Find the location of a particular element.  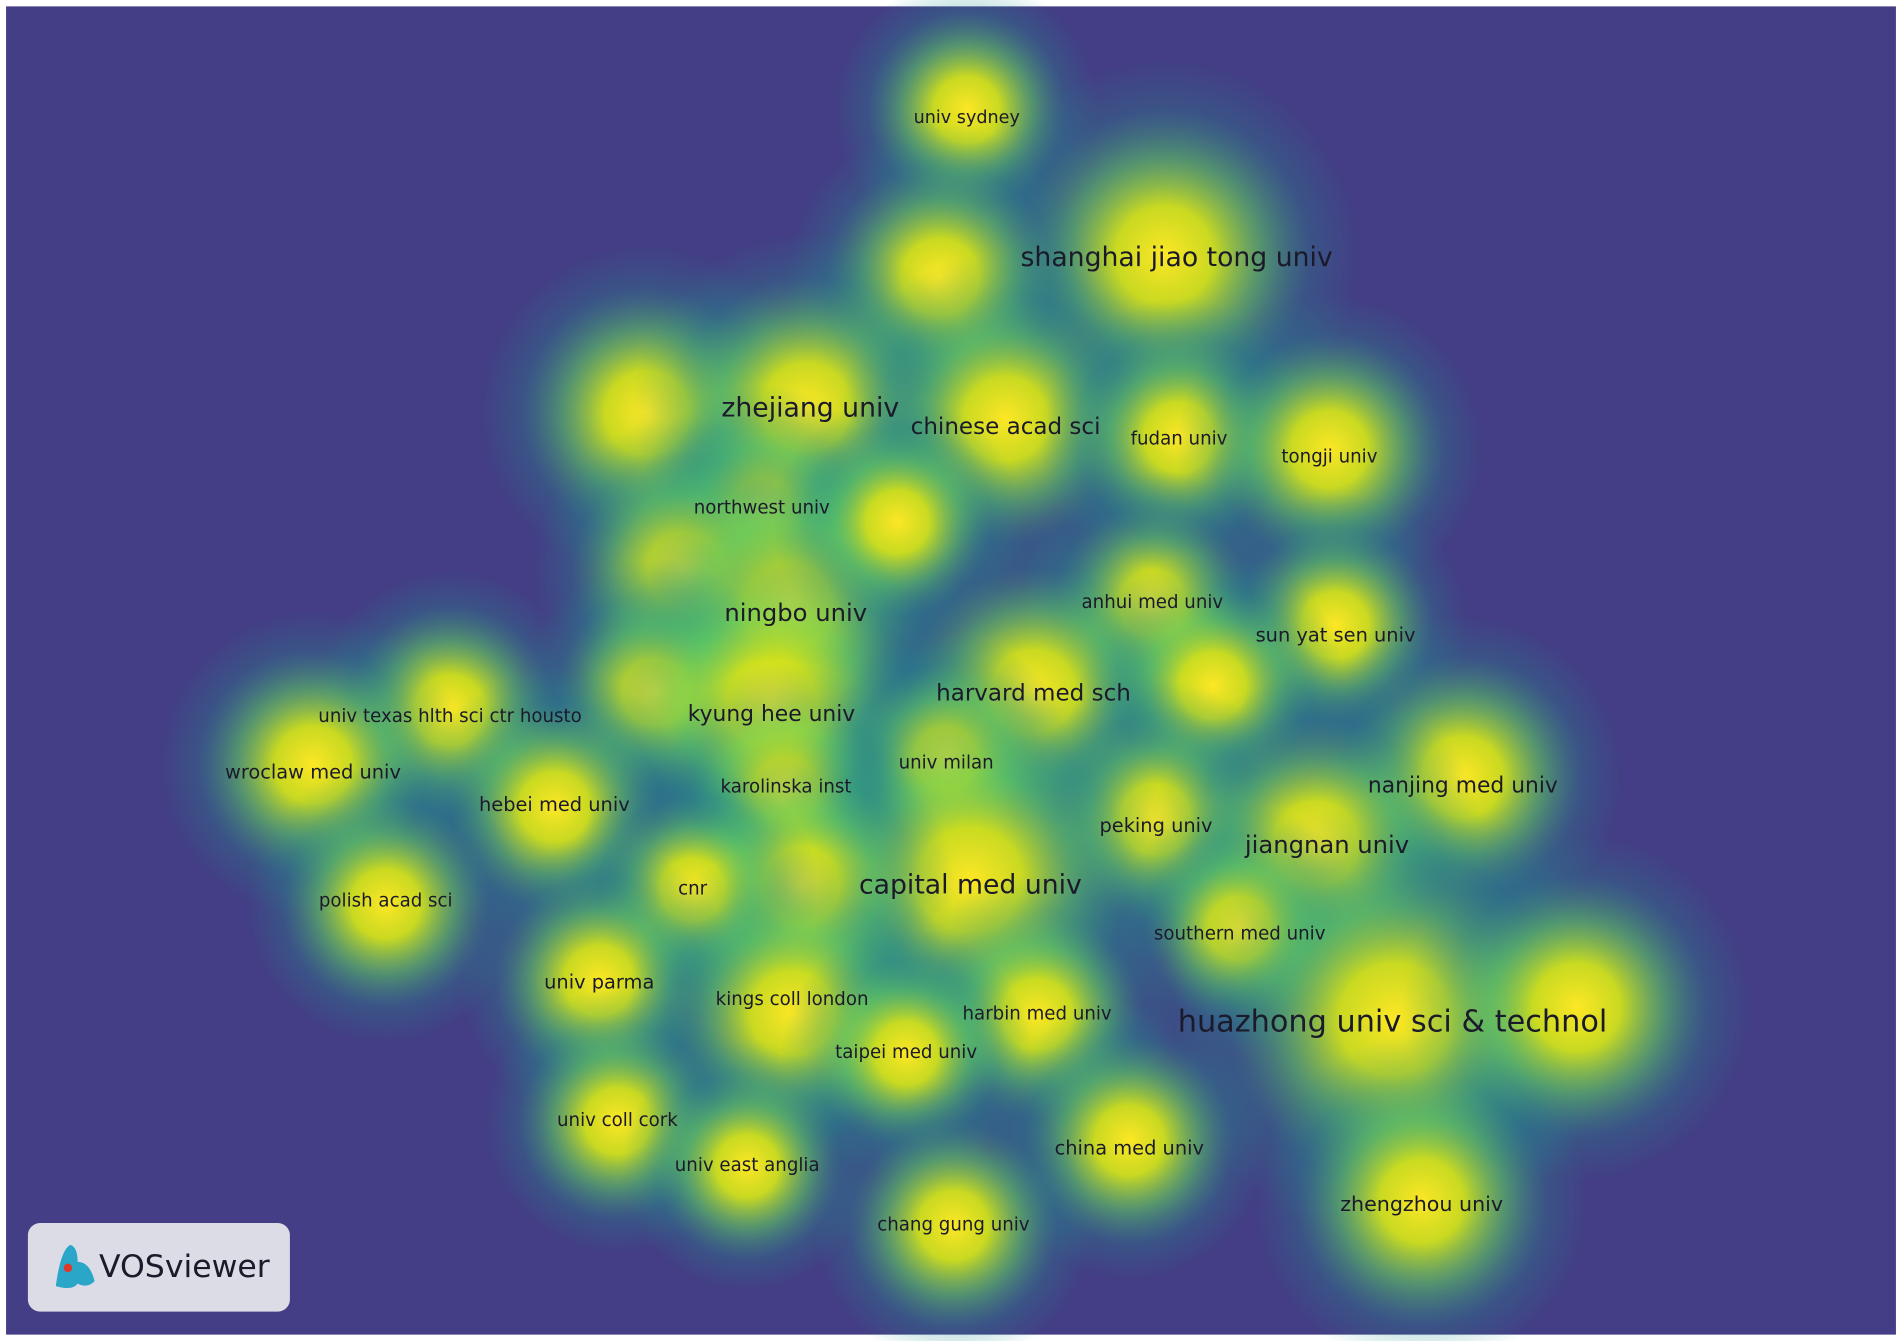

node-label: huazhong univ sci & technol is located at coordinates (1393, 1021).